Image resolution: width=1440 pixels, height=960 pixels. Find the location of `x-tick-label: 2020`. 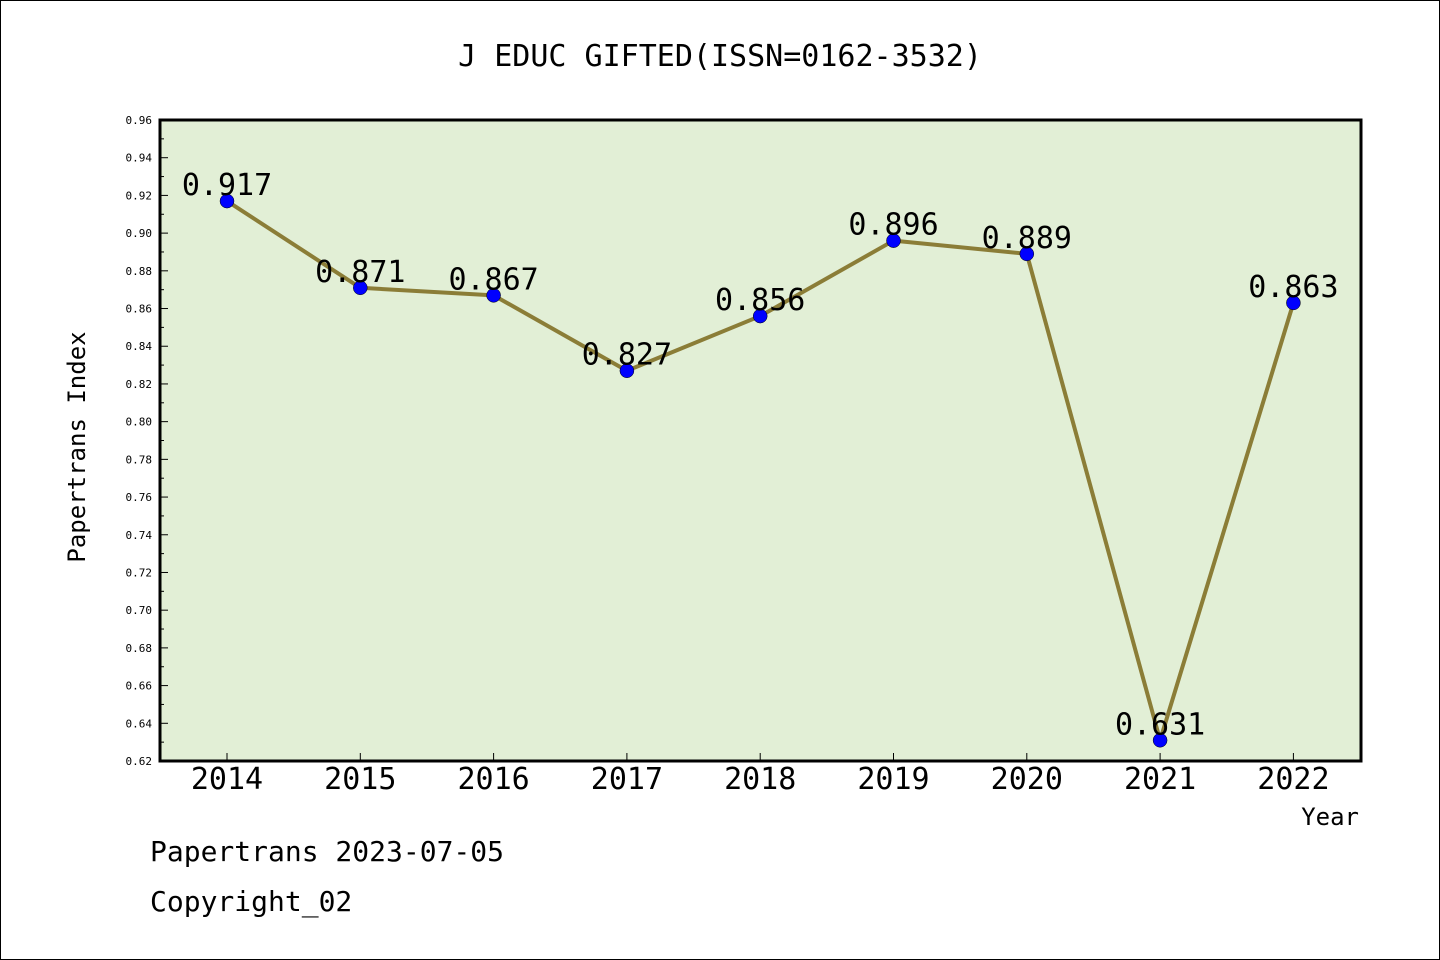

x-tick-label: 2020 is located at coordinates (1027, 779).